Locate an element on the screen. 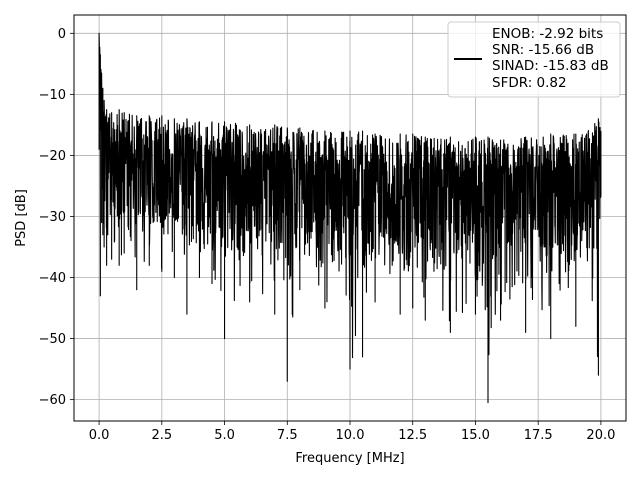  y-tick-label: −50 is located at coordinates (52, 339).